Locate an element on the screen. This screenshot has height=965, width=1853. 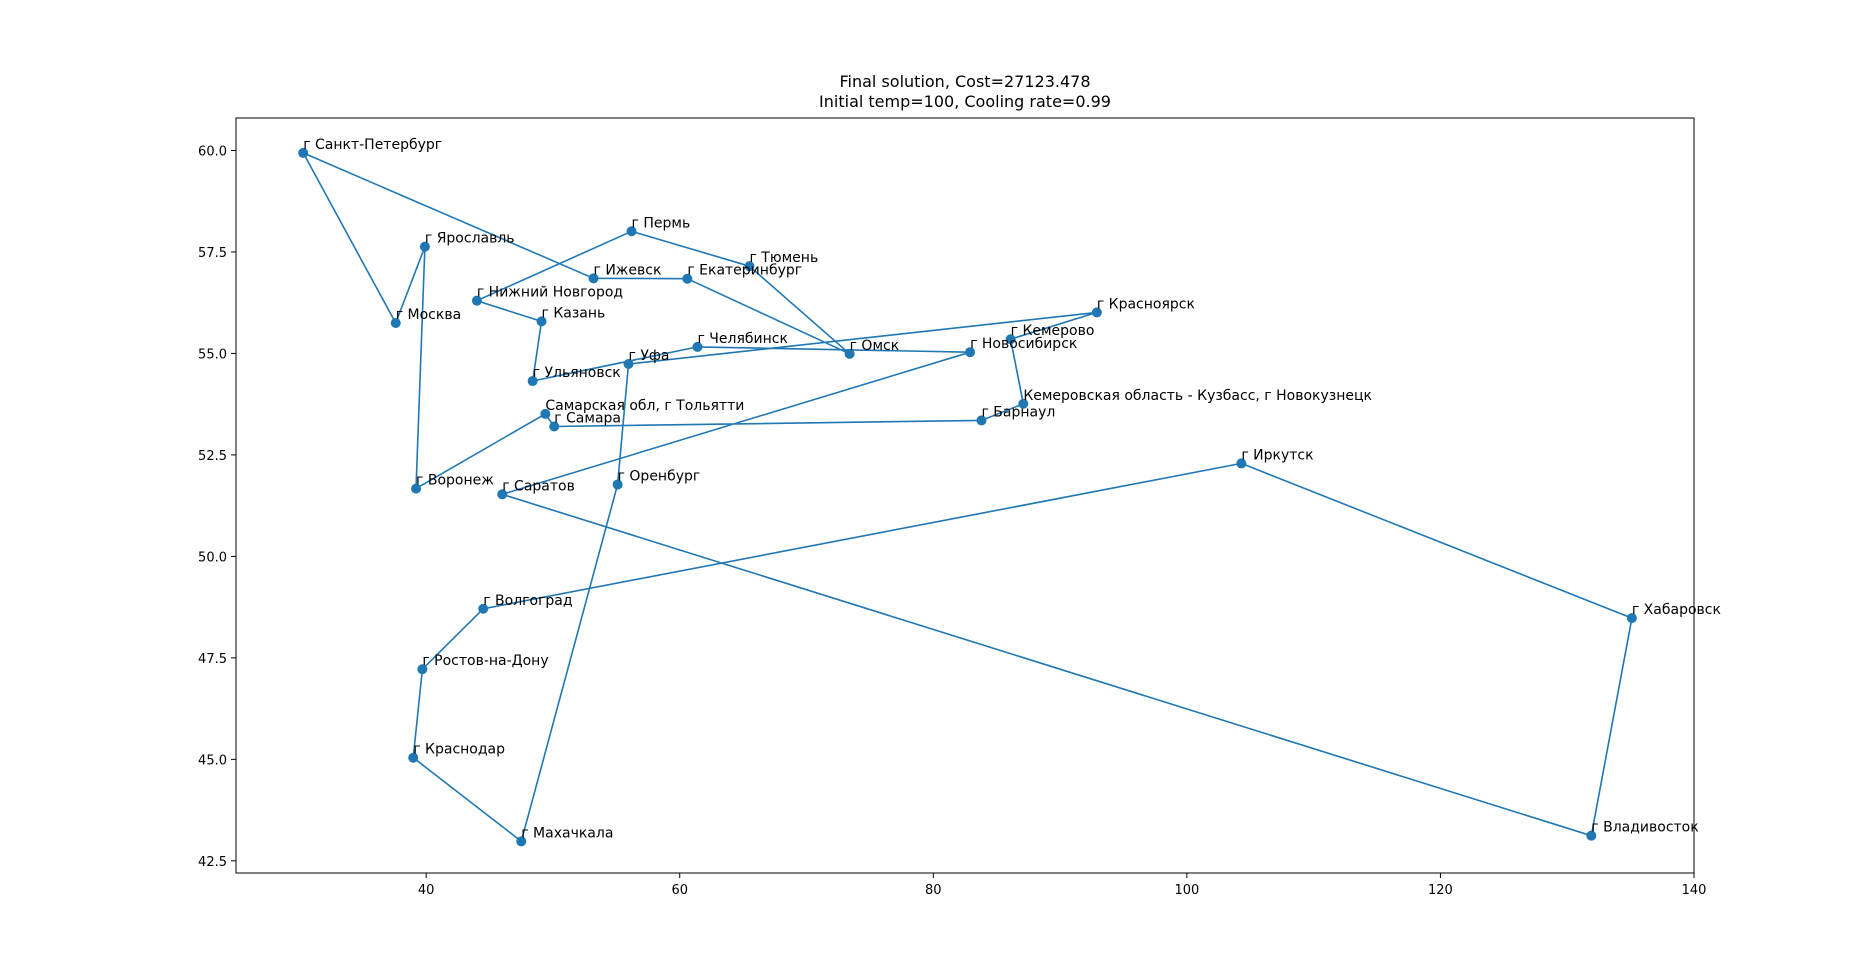
x-tick-label: 40 is located at coordinates (426, 890).